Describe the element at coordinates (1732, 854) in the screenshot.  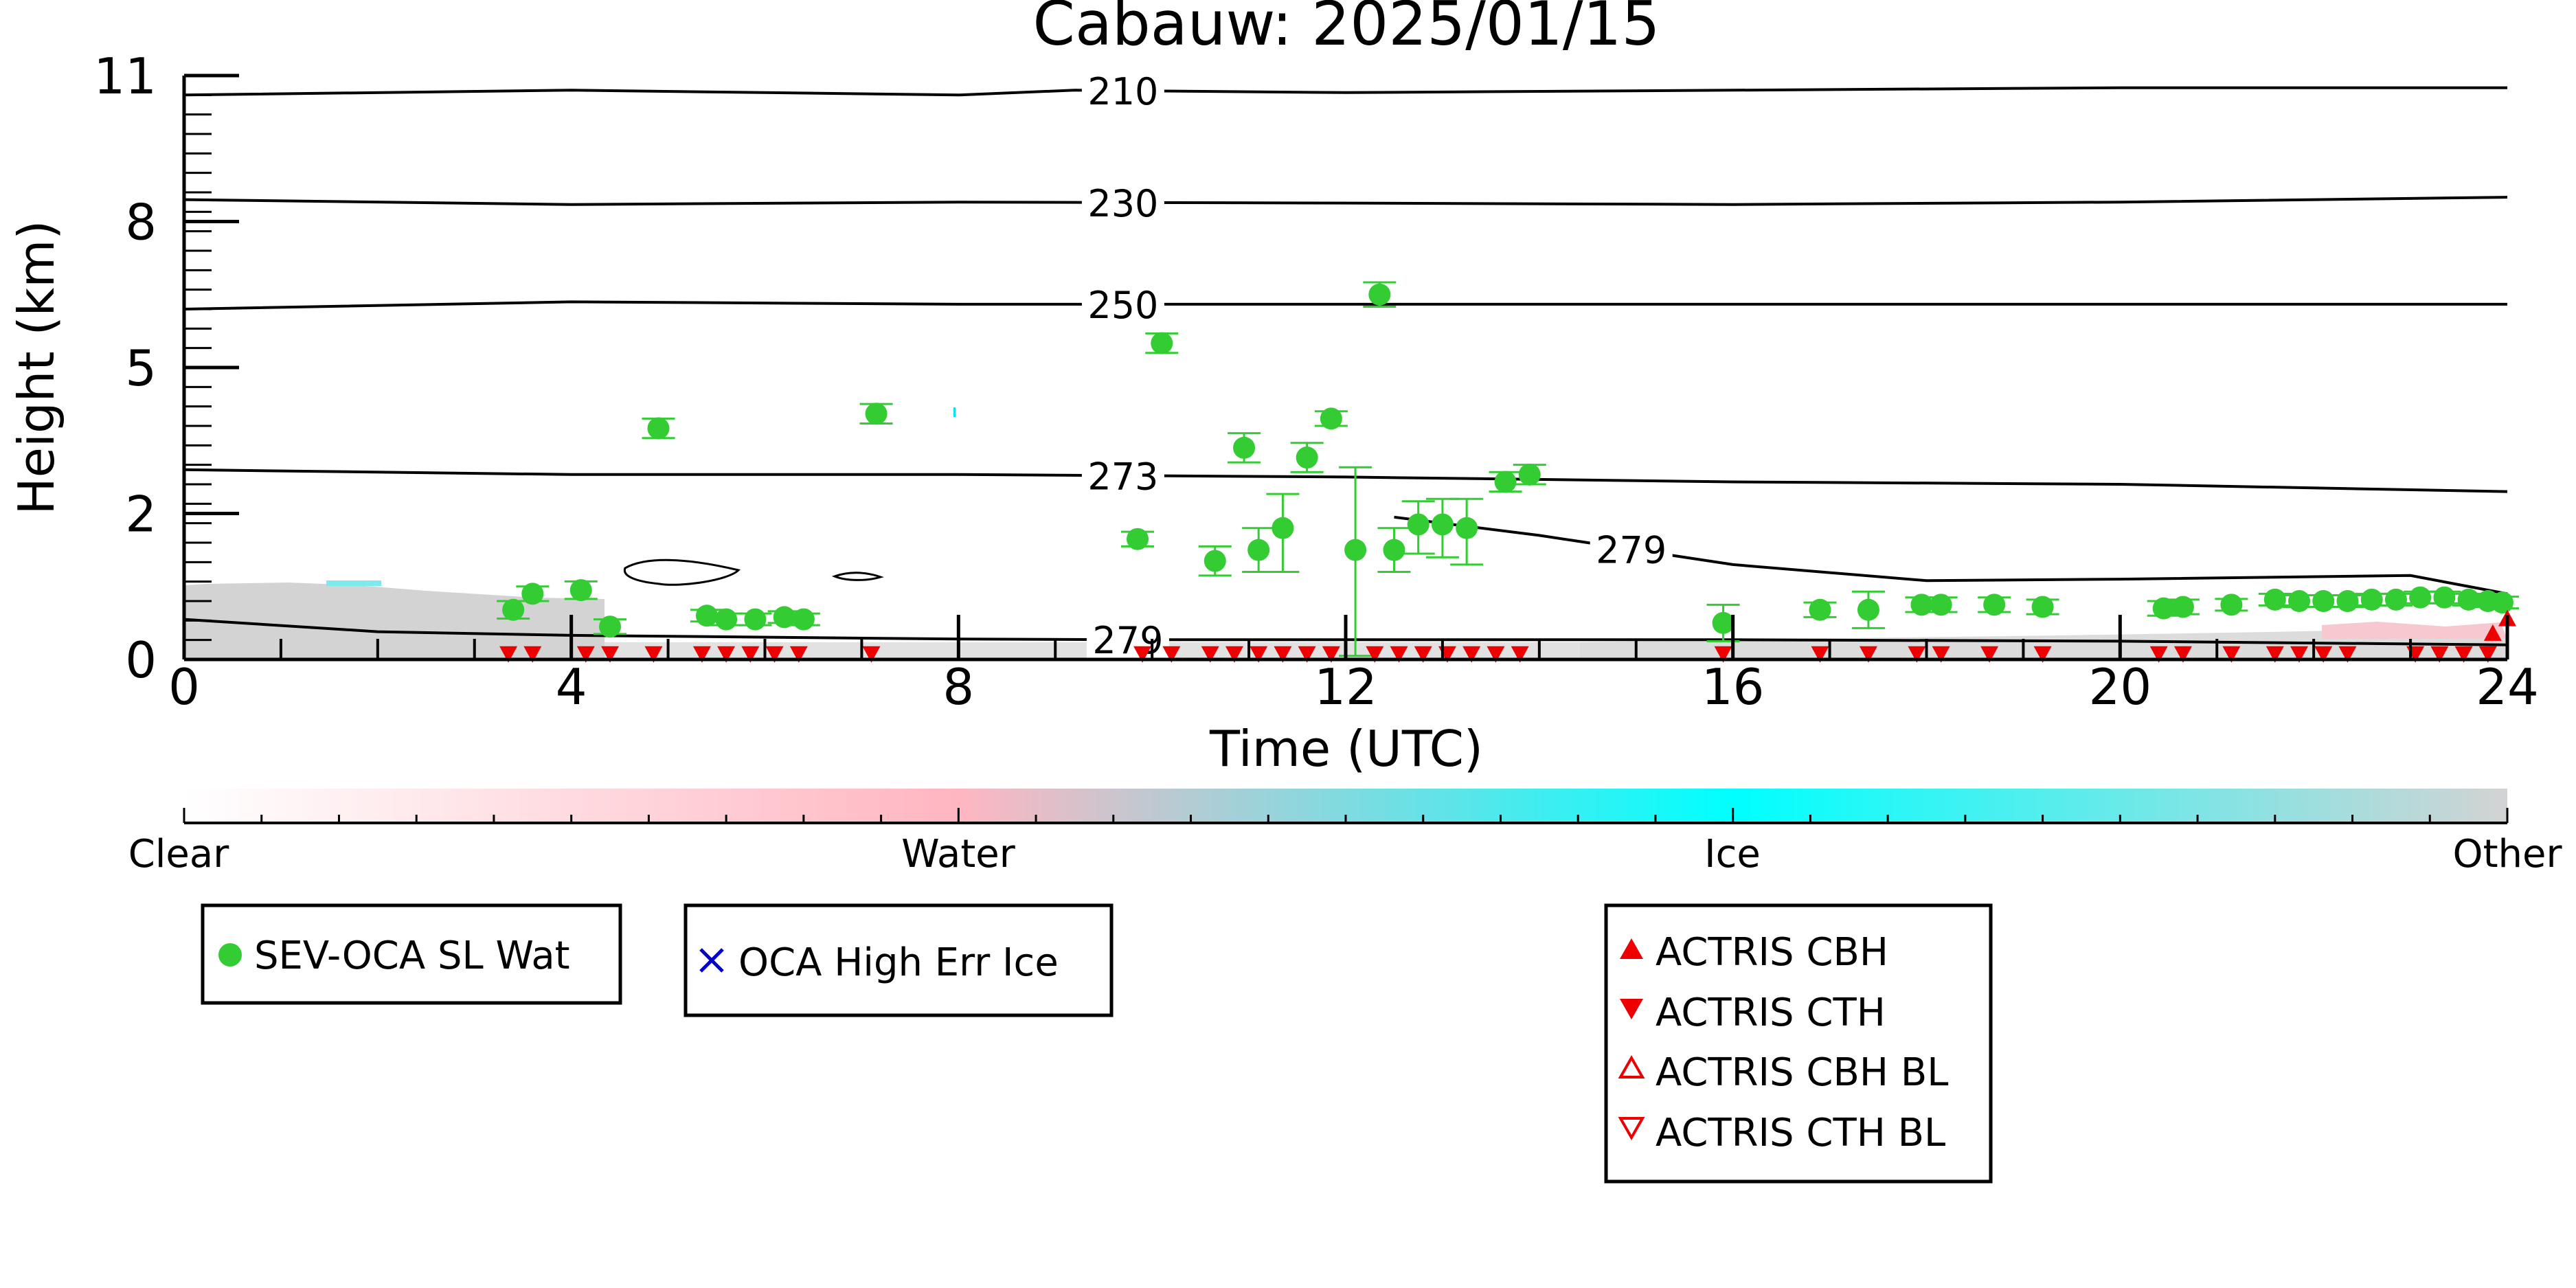
I see `colorbar-label-ice: Ice` at that location.